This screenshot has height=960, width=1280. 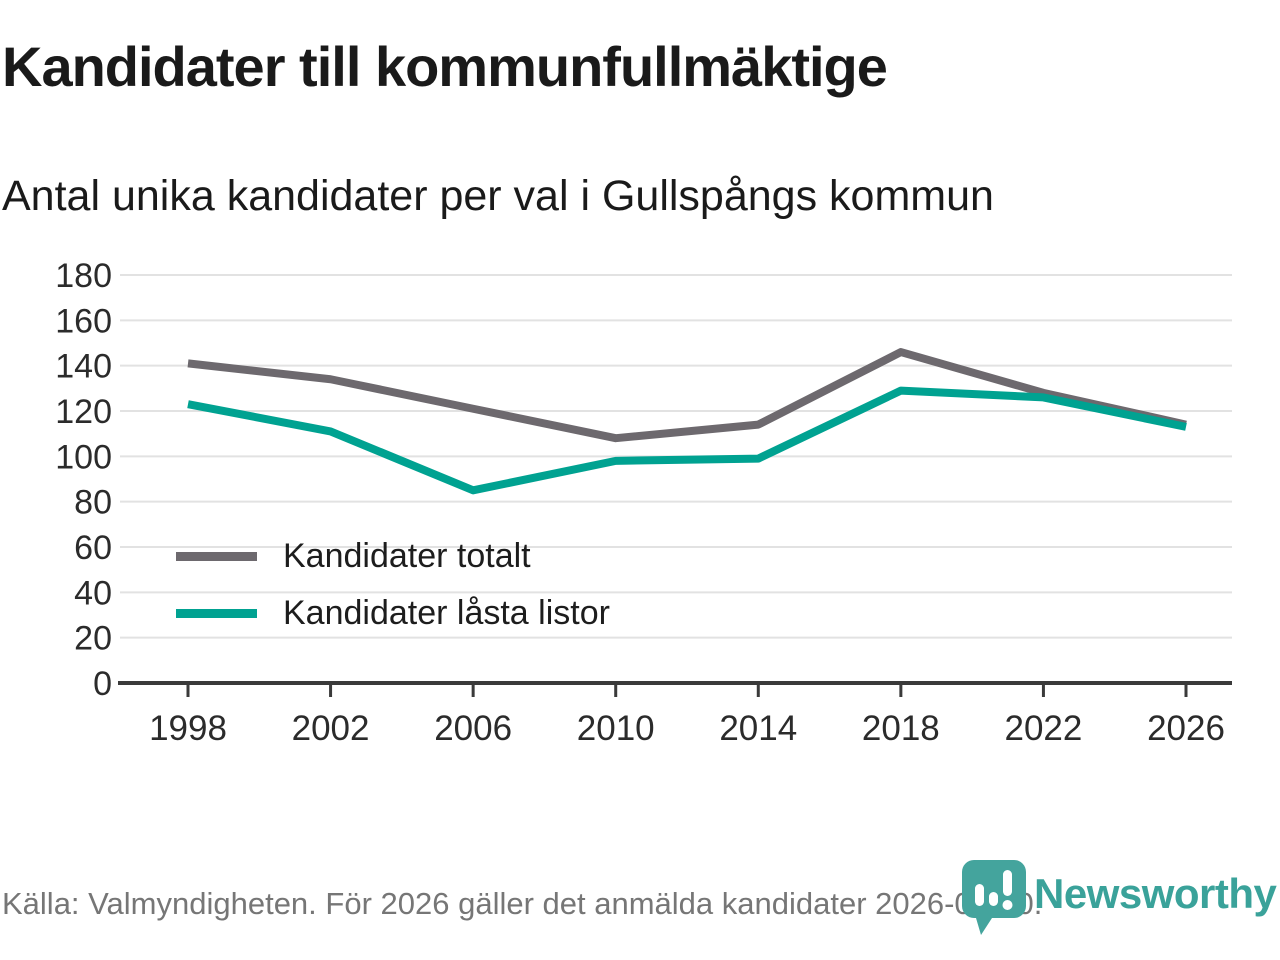 What do you see at coordinates (446, 612) in the screenshot?
I see `legend-label: Kandidater låsta listor` at bounding box center [446, 612].